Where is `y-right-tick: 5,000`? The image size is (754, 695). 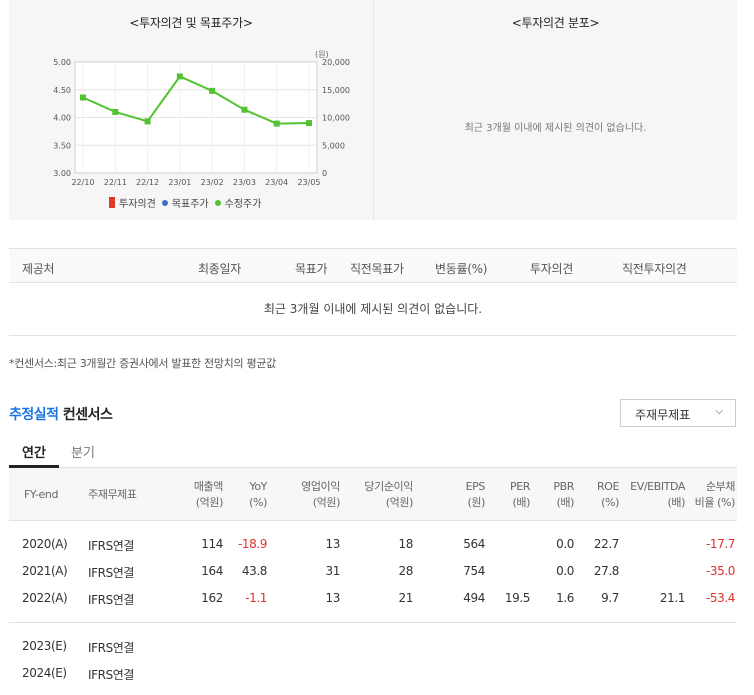 y-right-tick: 5,000 is located at coordinates (333, 145).